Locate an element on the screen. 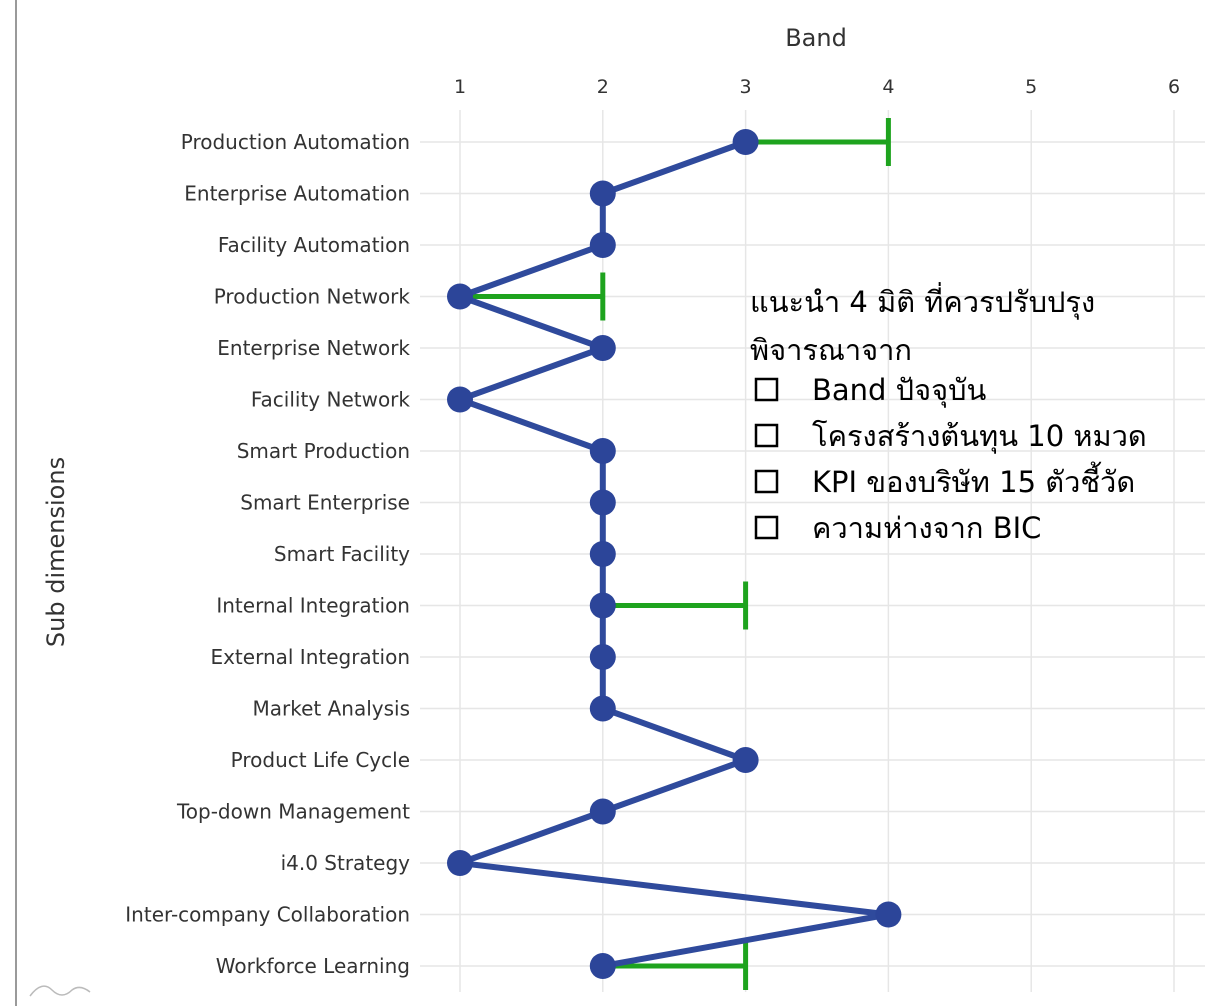 The image size is (1221, 1006). y-tick-label: Enterprise Automation is located at coordinates (297, 194).